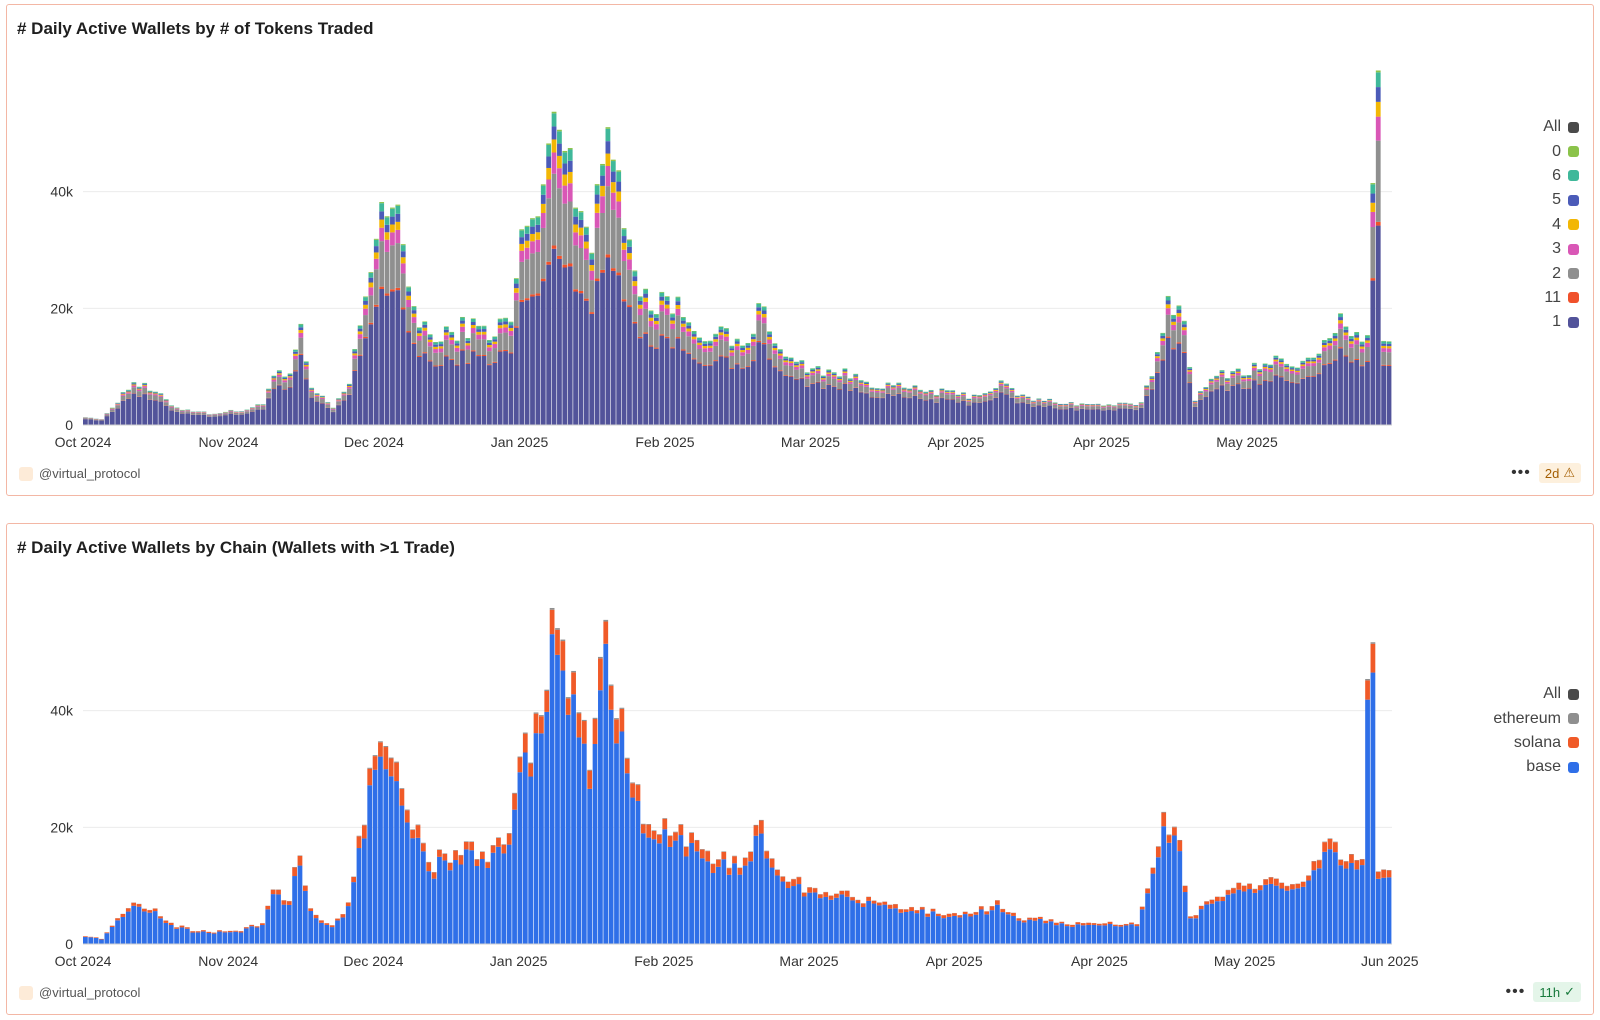  I want to click on legend-item-2: 2, so click(1561, 273).